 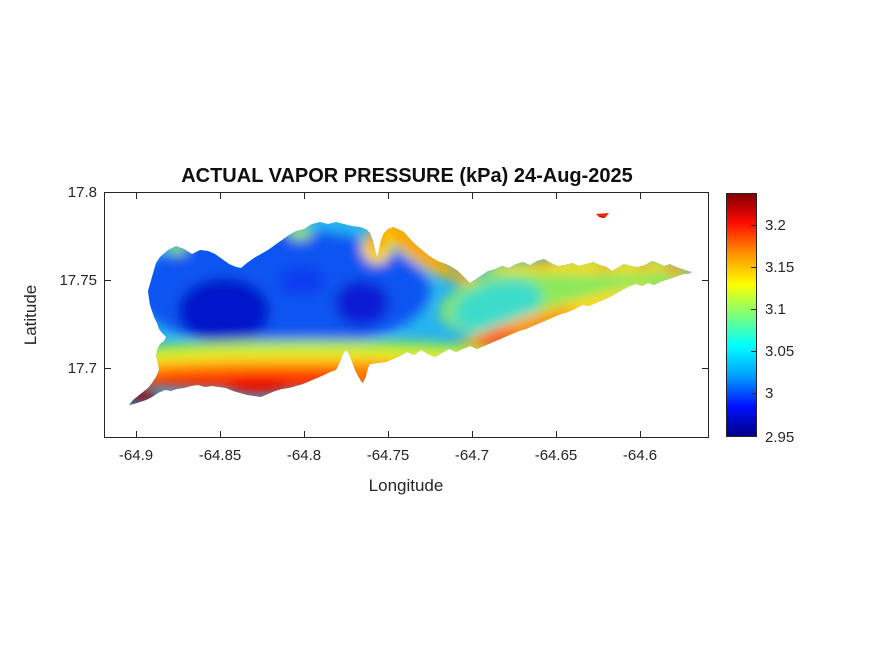 What do you see at coordinates (775, 225) in the screenshot?
I see `colorbar-tick-label: 3.2` at bounding box center [775, 225].